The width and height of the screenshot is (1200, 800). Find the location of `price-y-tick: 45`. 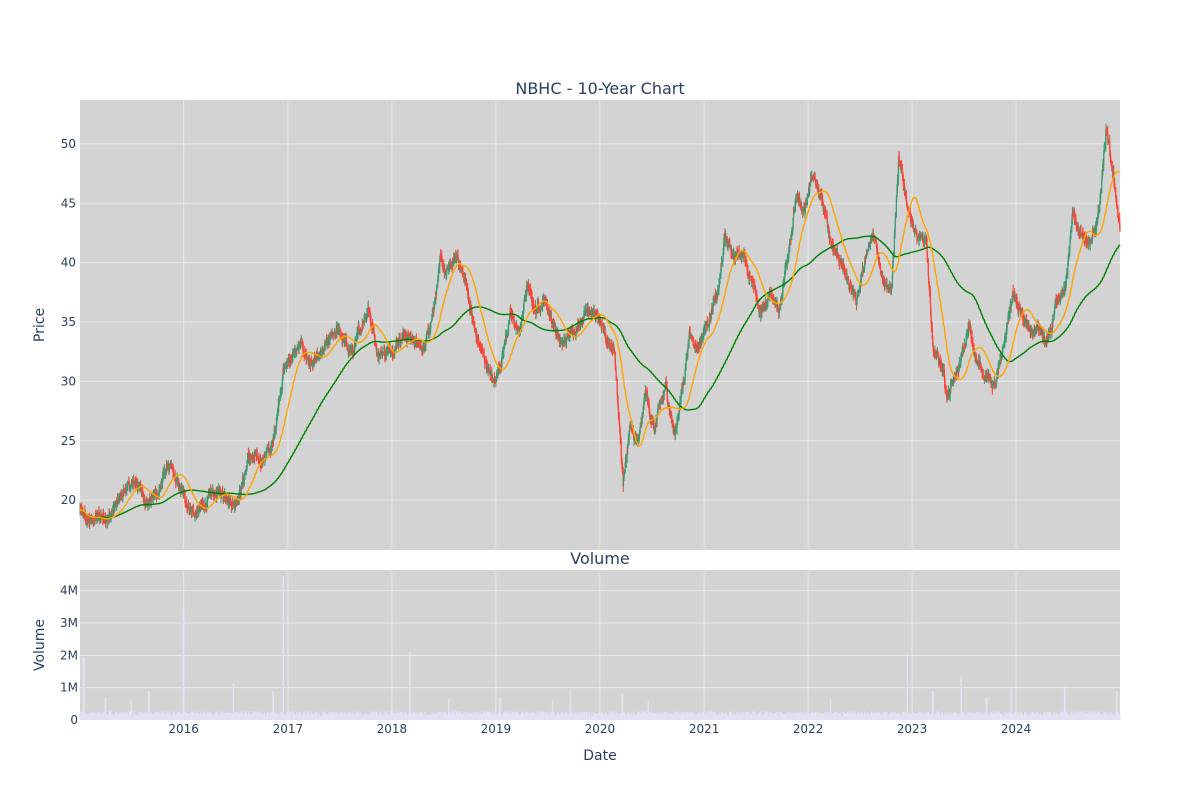

price-y-tick: 45 is located at coordinates (68, 203).